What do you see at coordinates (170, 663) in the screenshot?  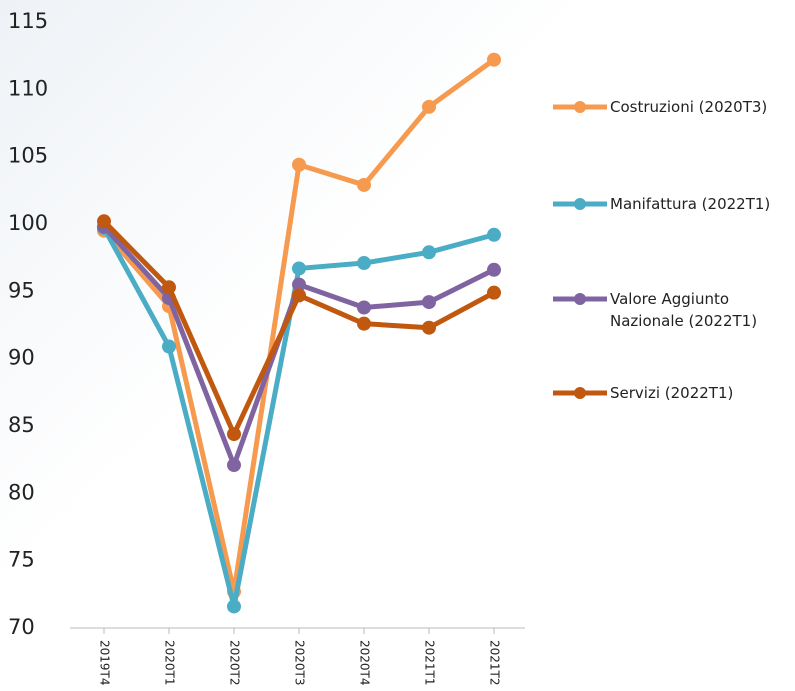 I see `x-tick-label: 2020T1` at bounding box center [170, 663].